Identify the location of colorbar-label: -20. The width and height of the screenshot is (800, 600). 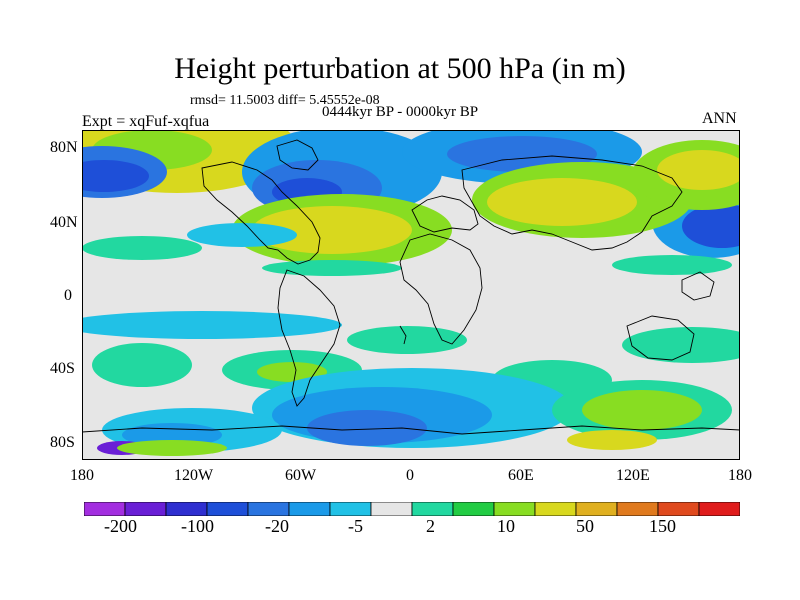
(277, 526).